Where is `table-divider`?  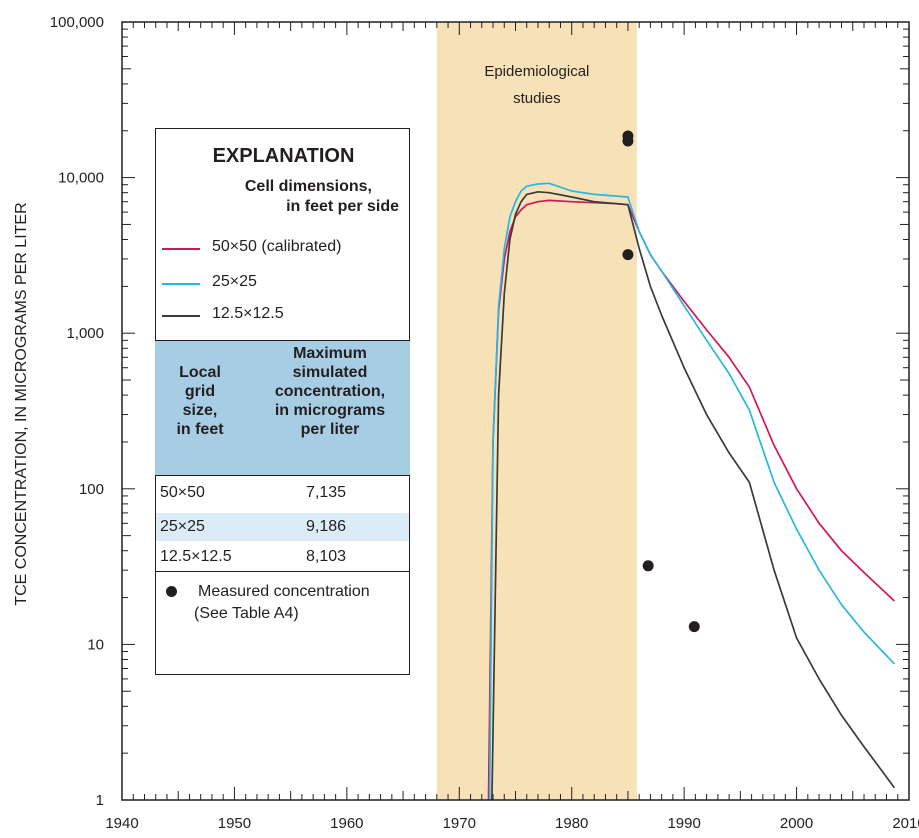
table-divider is located at coordinates (282, 571).